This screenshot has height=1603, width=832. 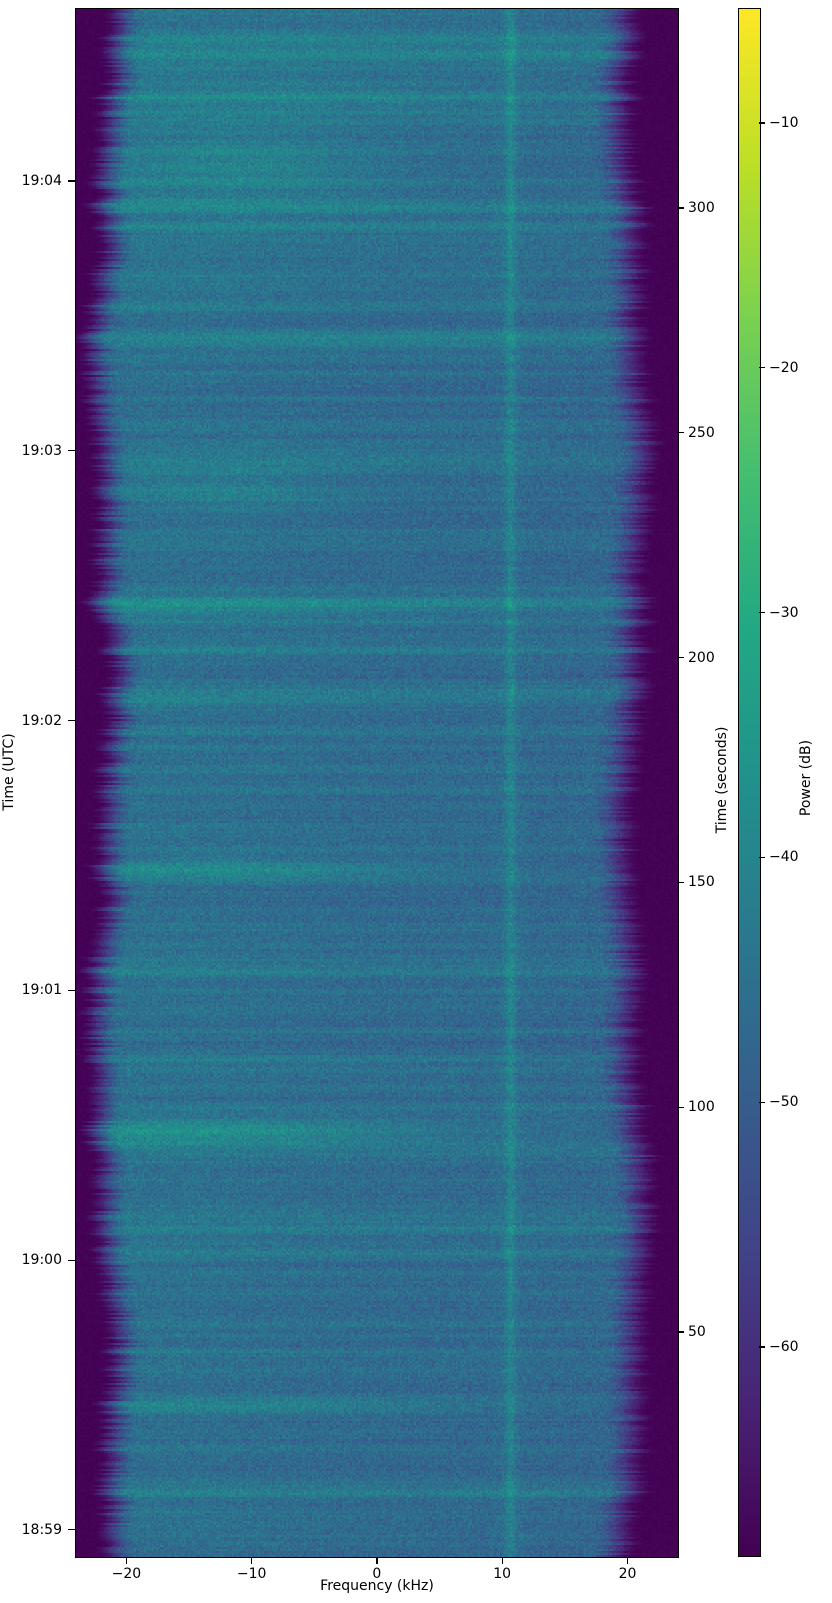 I want to click on colorbar, so click(x=749, y=782).